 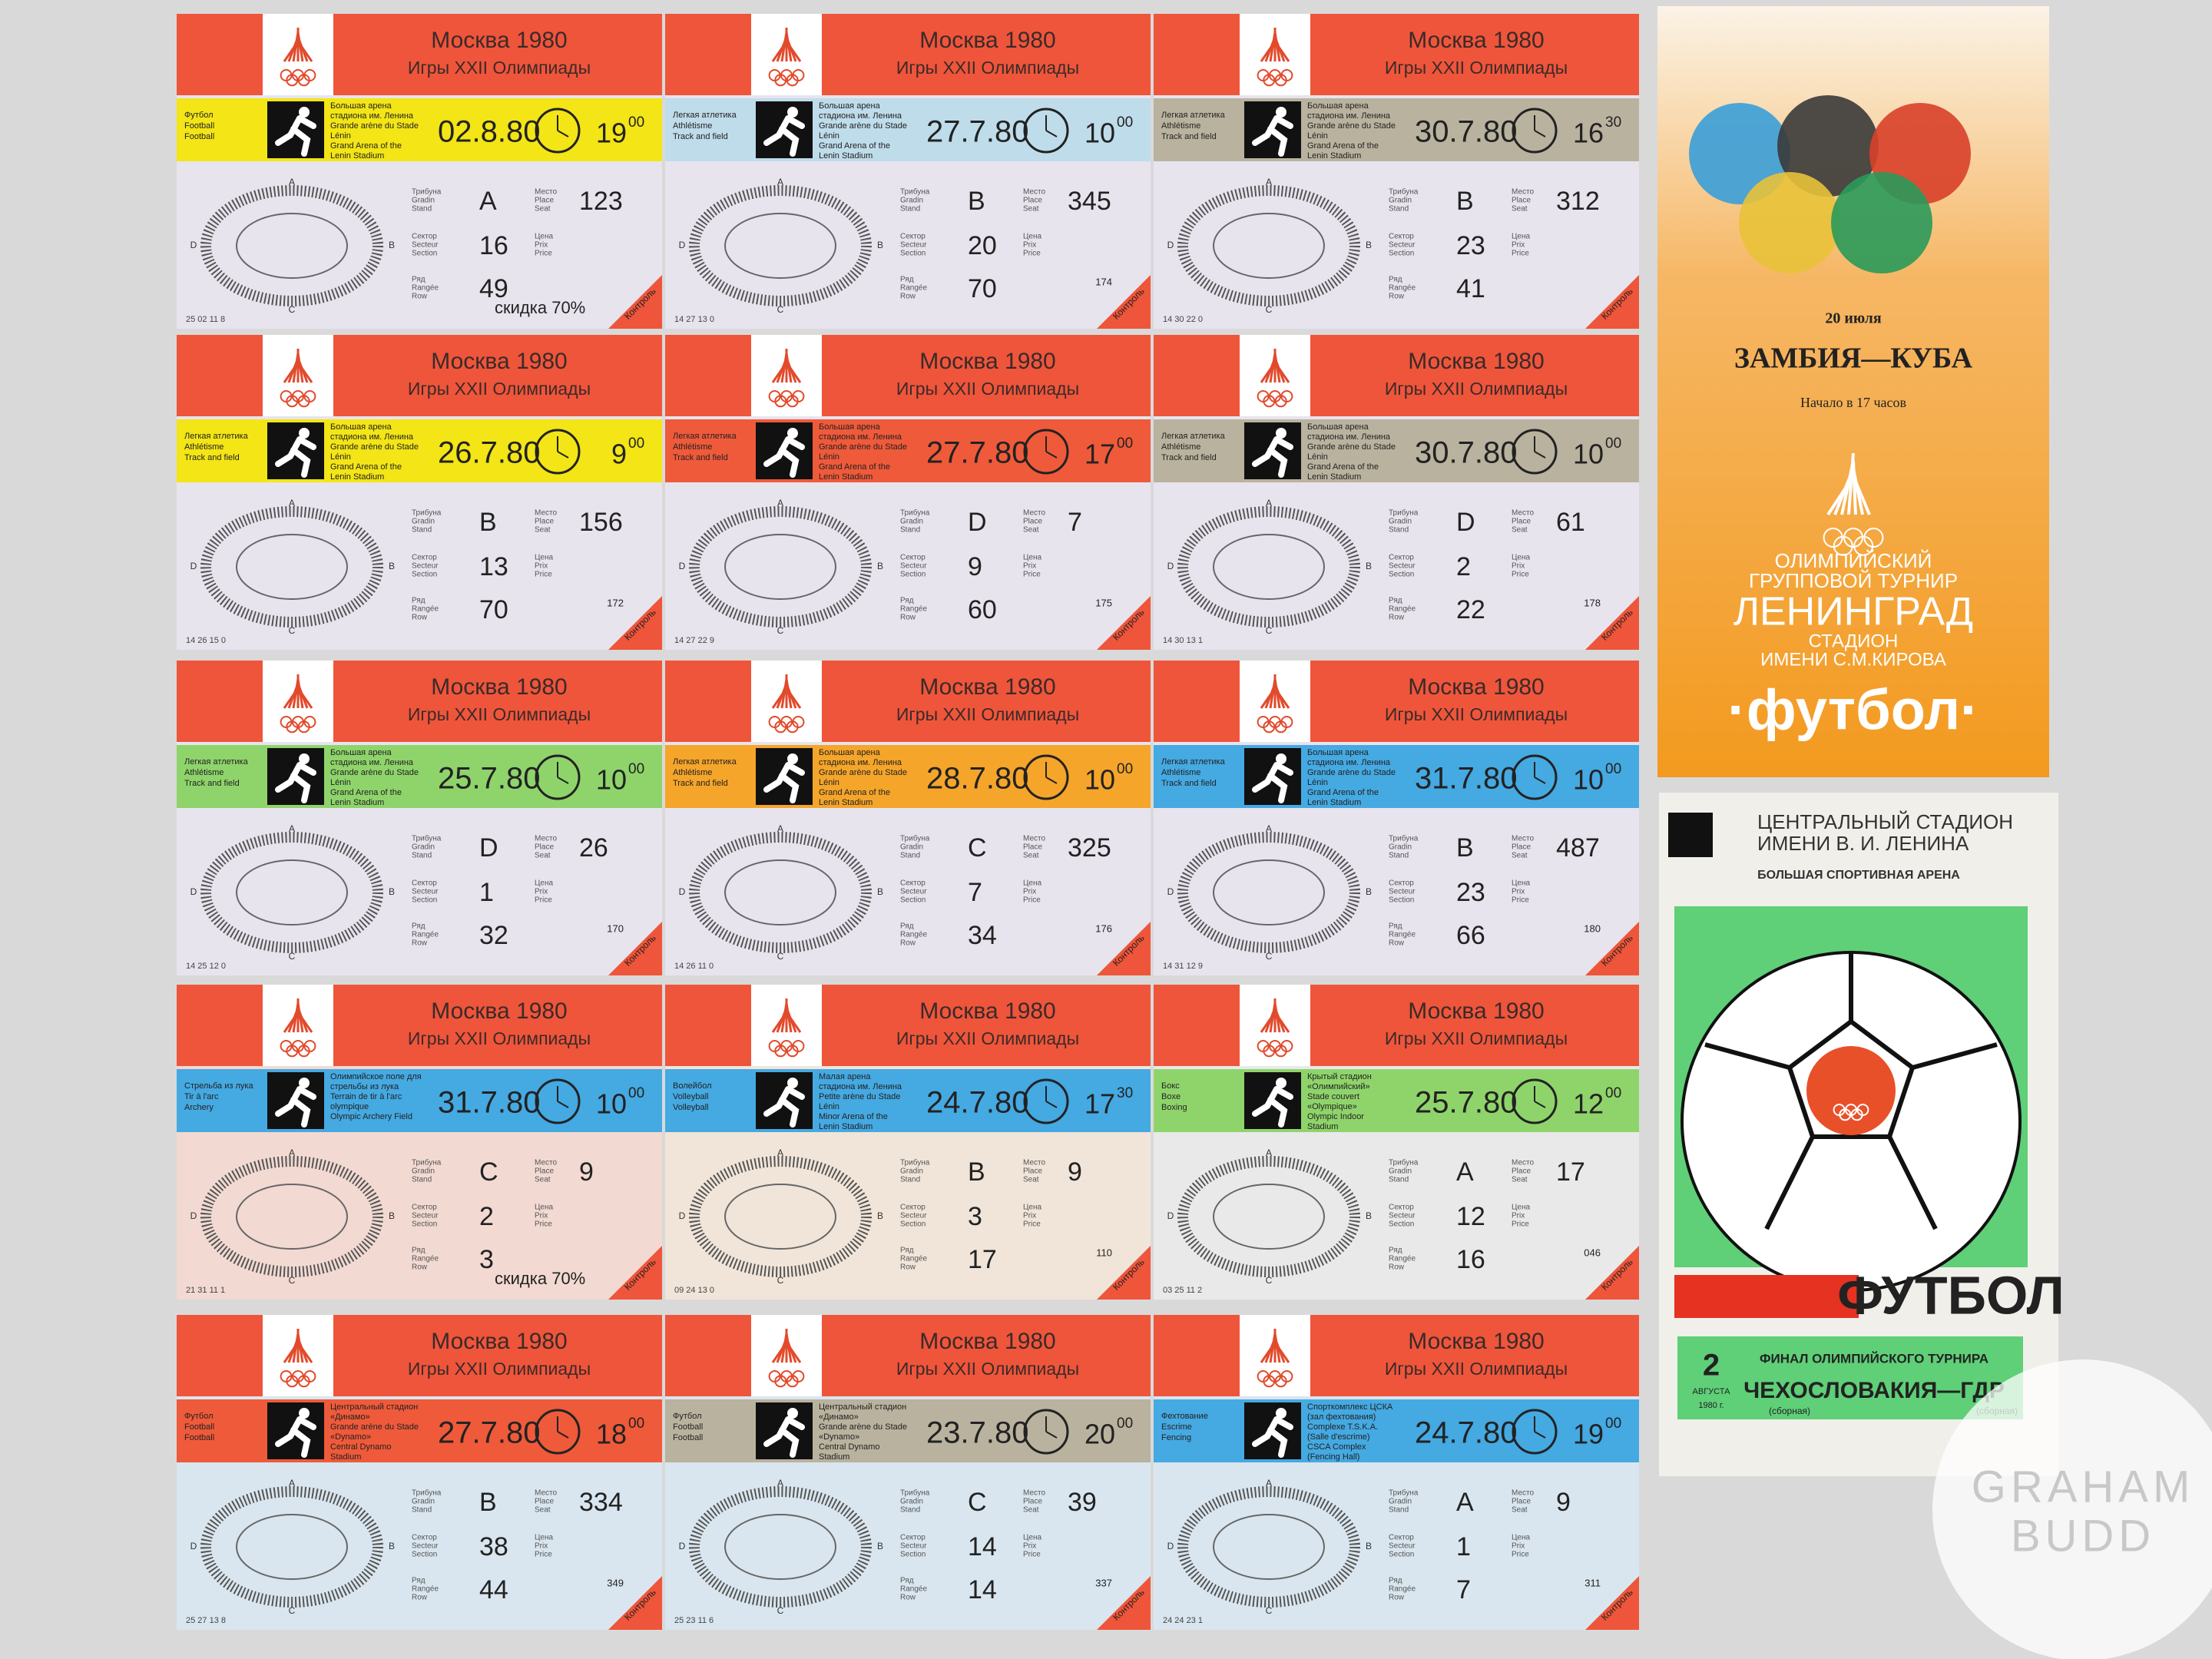 I want to click on venue: Центральный стадион, so click(x=863, y=1407).